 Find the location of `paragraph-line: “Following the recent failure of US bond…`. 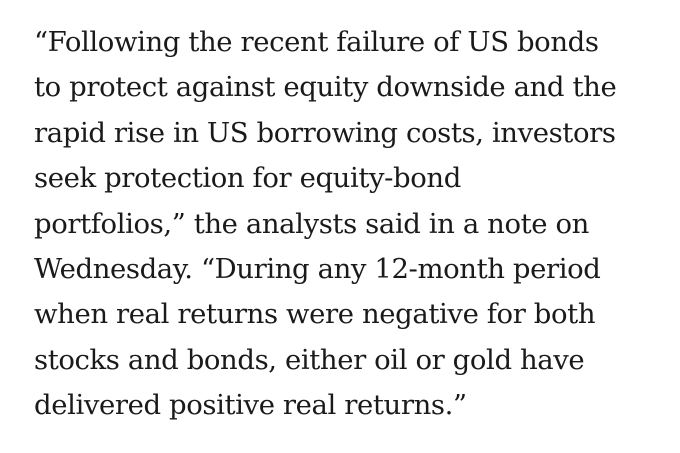

paragraph-line: “Following the recent failure of US bond… is located at coordinates (316, 42).